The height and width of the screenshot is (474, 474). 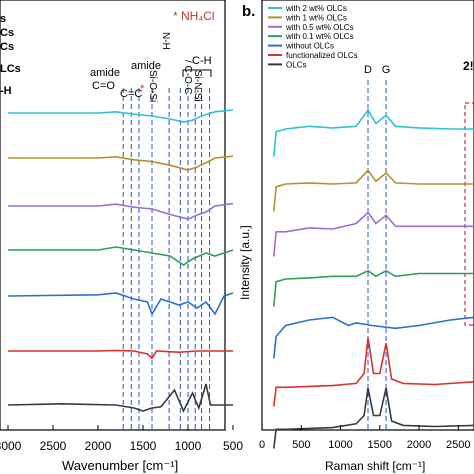 I want to click on raman-peak-label: D, so click(x=368, y=70).